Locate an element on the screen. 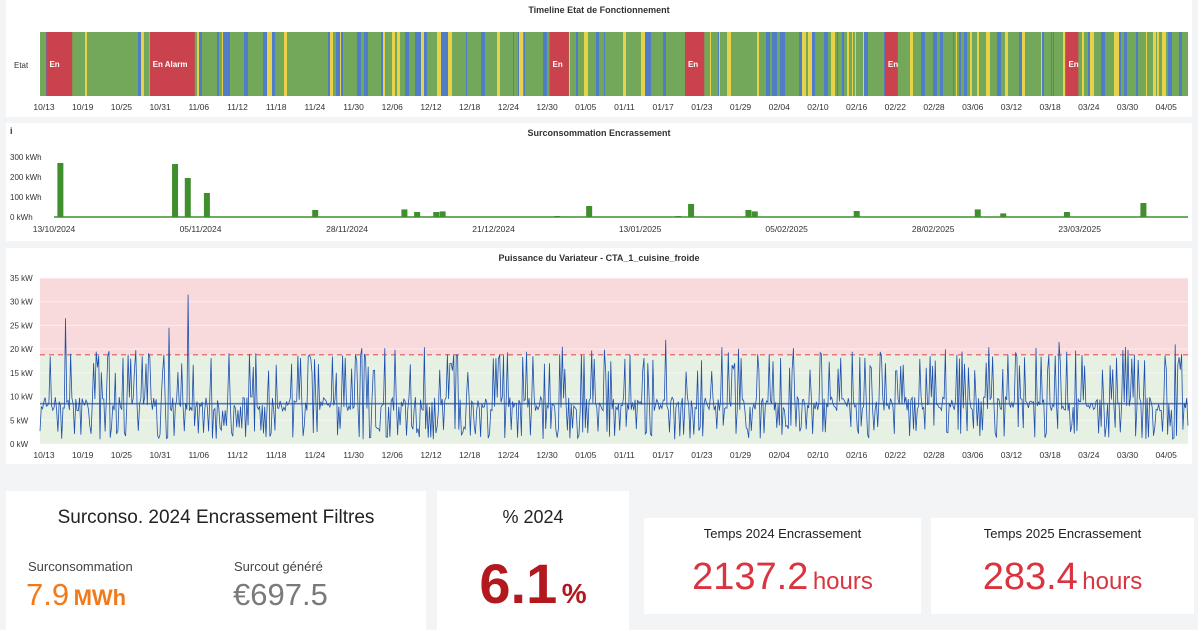 The height and width of the screenshot is (630, 1198). x-tick-label: 03/18 is located at coordinates (1050, 455).